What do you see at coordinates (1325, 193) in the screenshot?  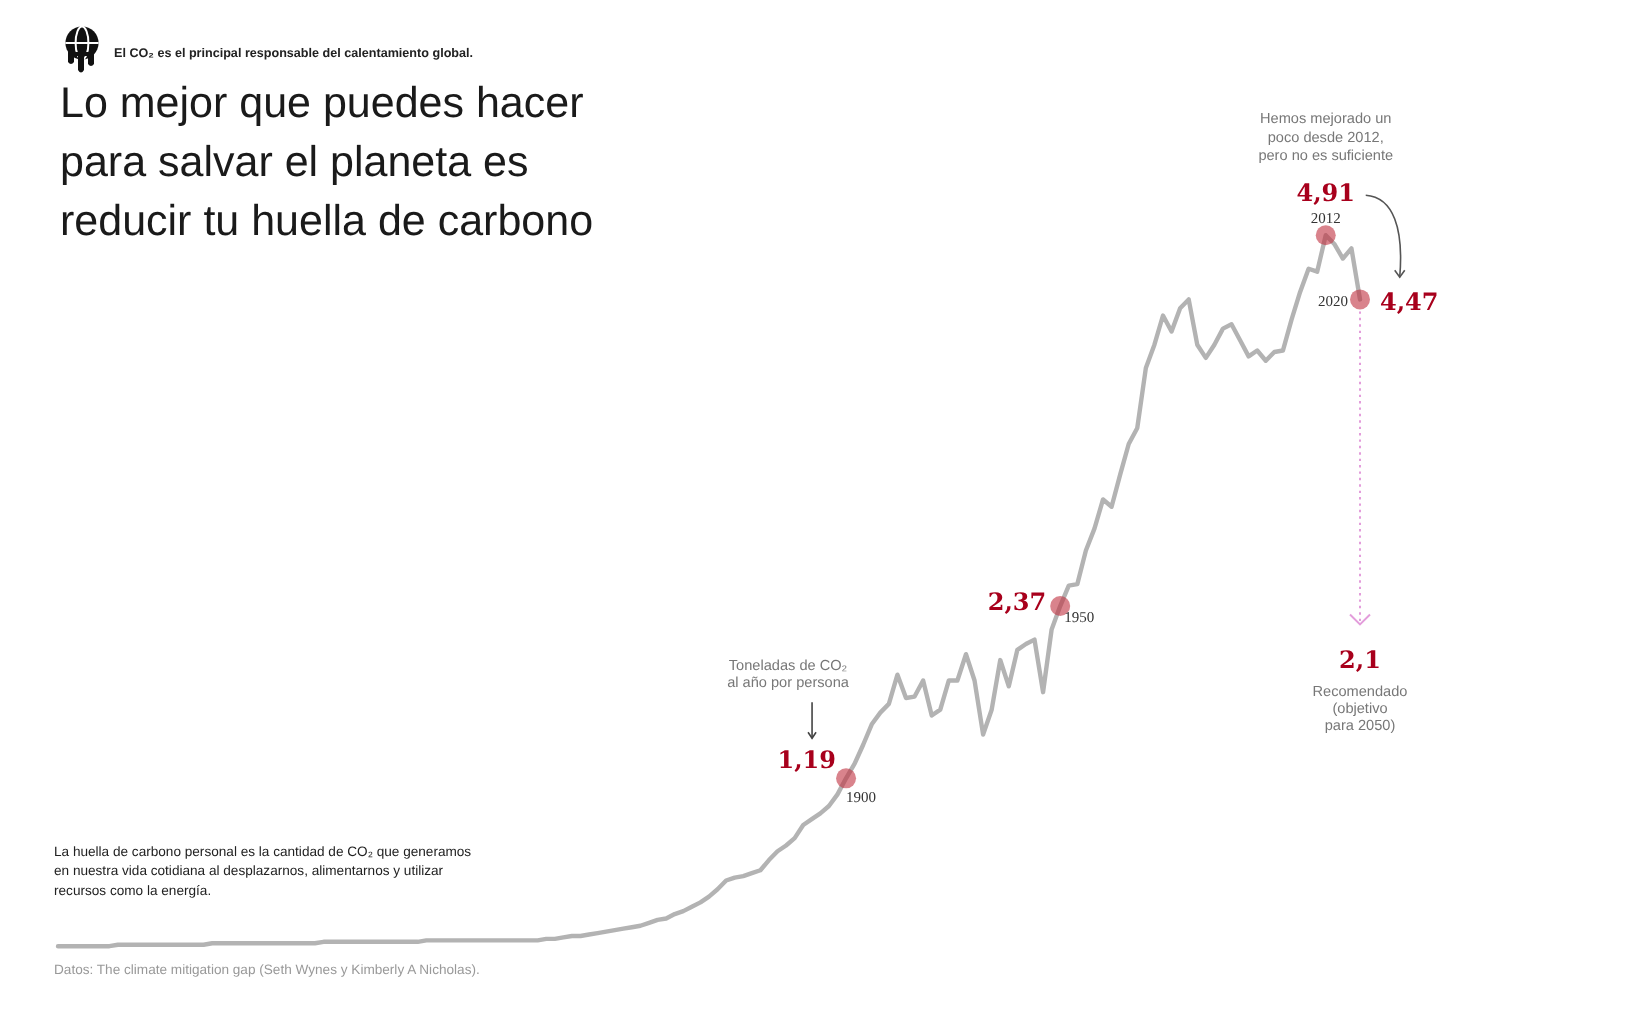 I see `data-label: 4,91` at bounding box center [1325, 193].